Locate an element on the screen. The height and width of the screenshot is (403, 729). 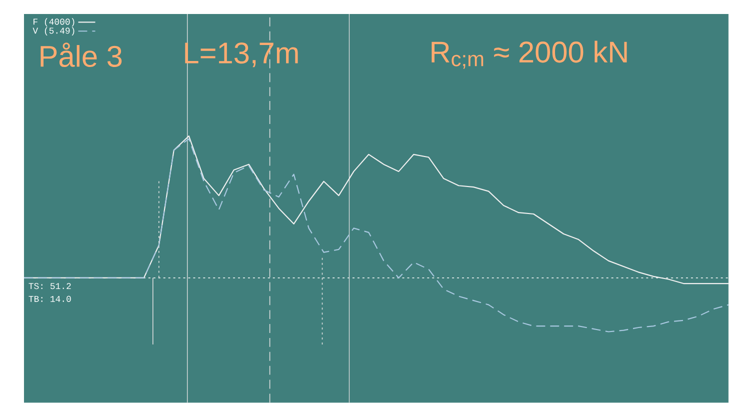
legend-label: F (4000) is located at coordinates (54, 22).